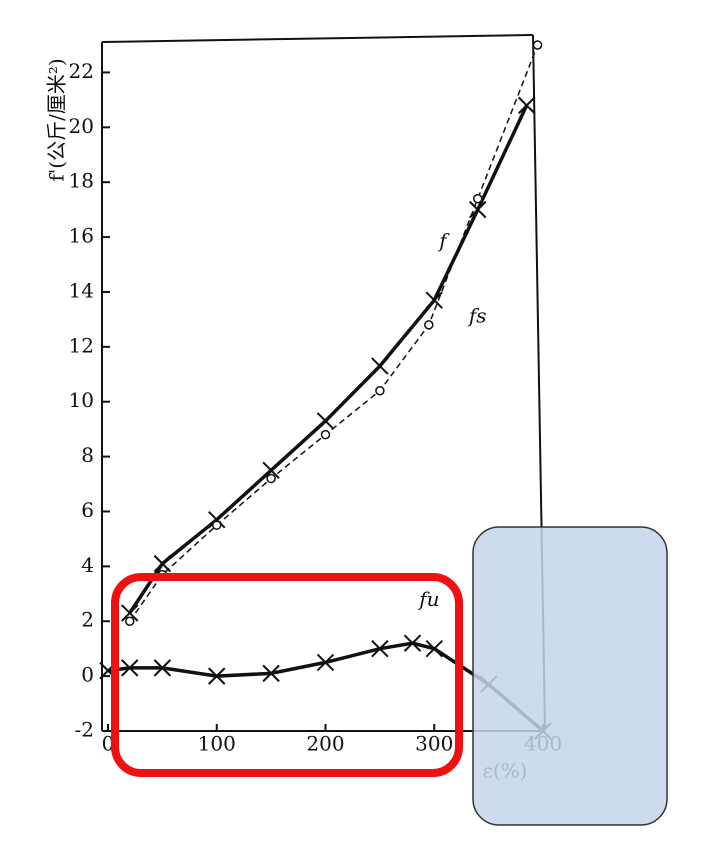 Image resolution: width=701 pixels, height=852 pixels. Describe the element at coordinates (87, 620) in the screenshot. I see `y-tick-label: 2` at that location.